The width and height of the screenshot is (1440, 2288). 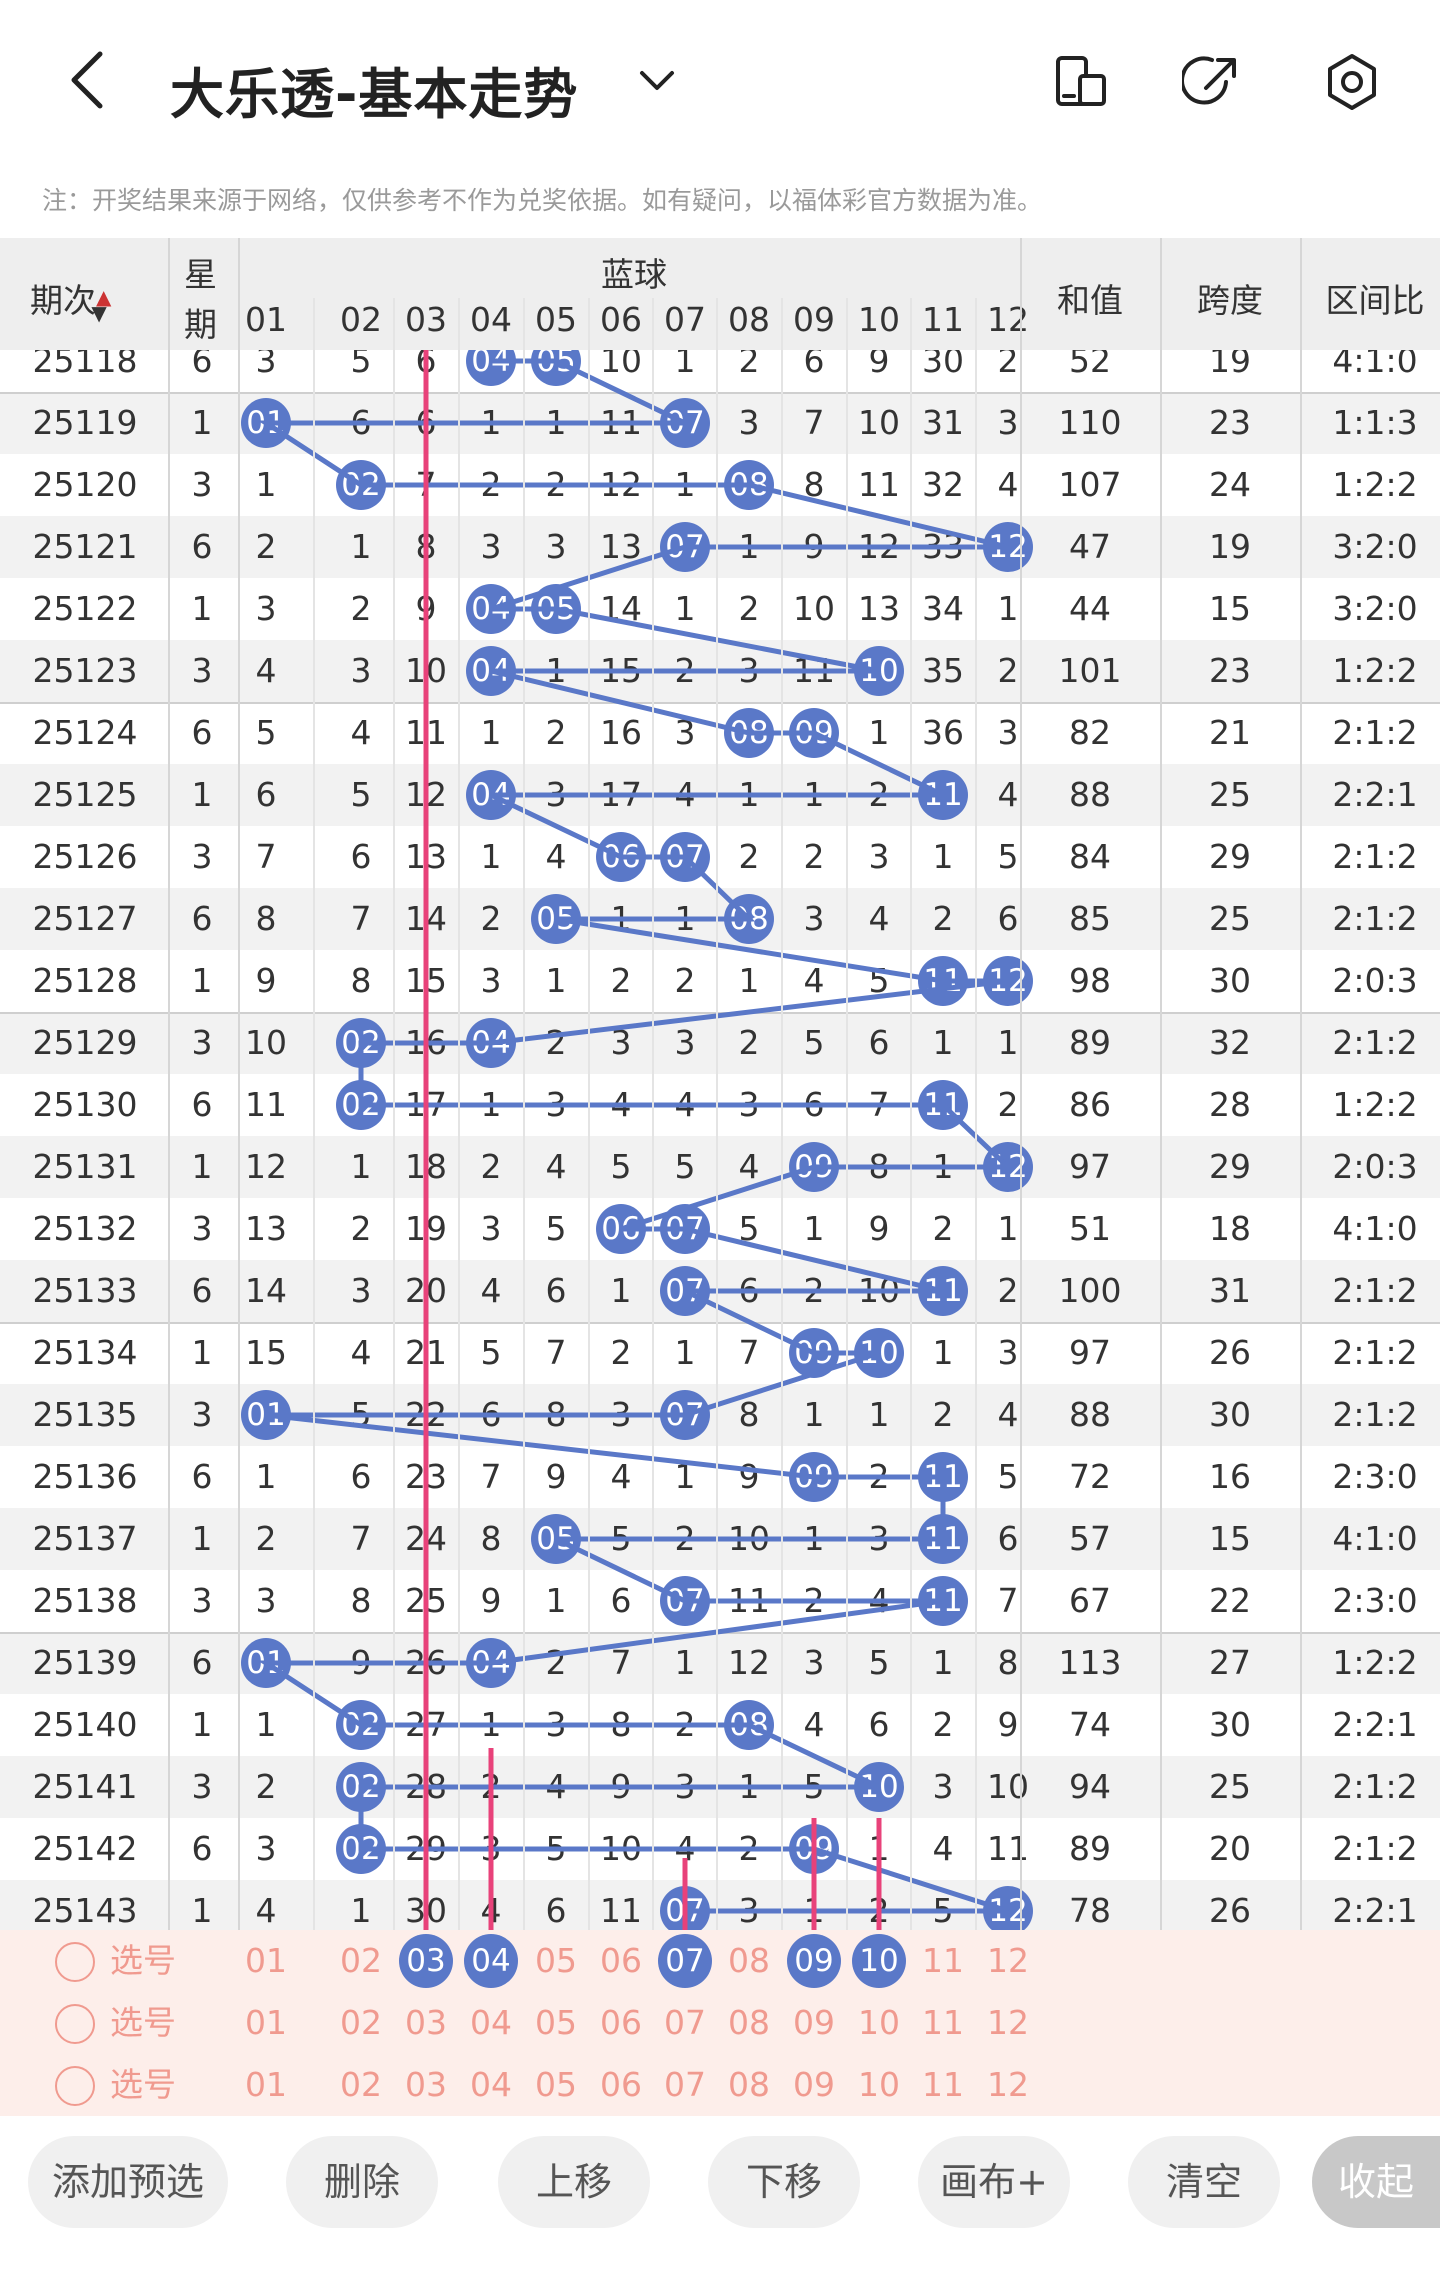 I want to click on omission-cell: 1, so click(x=556, y=1600).